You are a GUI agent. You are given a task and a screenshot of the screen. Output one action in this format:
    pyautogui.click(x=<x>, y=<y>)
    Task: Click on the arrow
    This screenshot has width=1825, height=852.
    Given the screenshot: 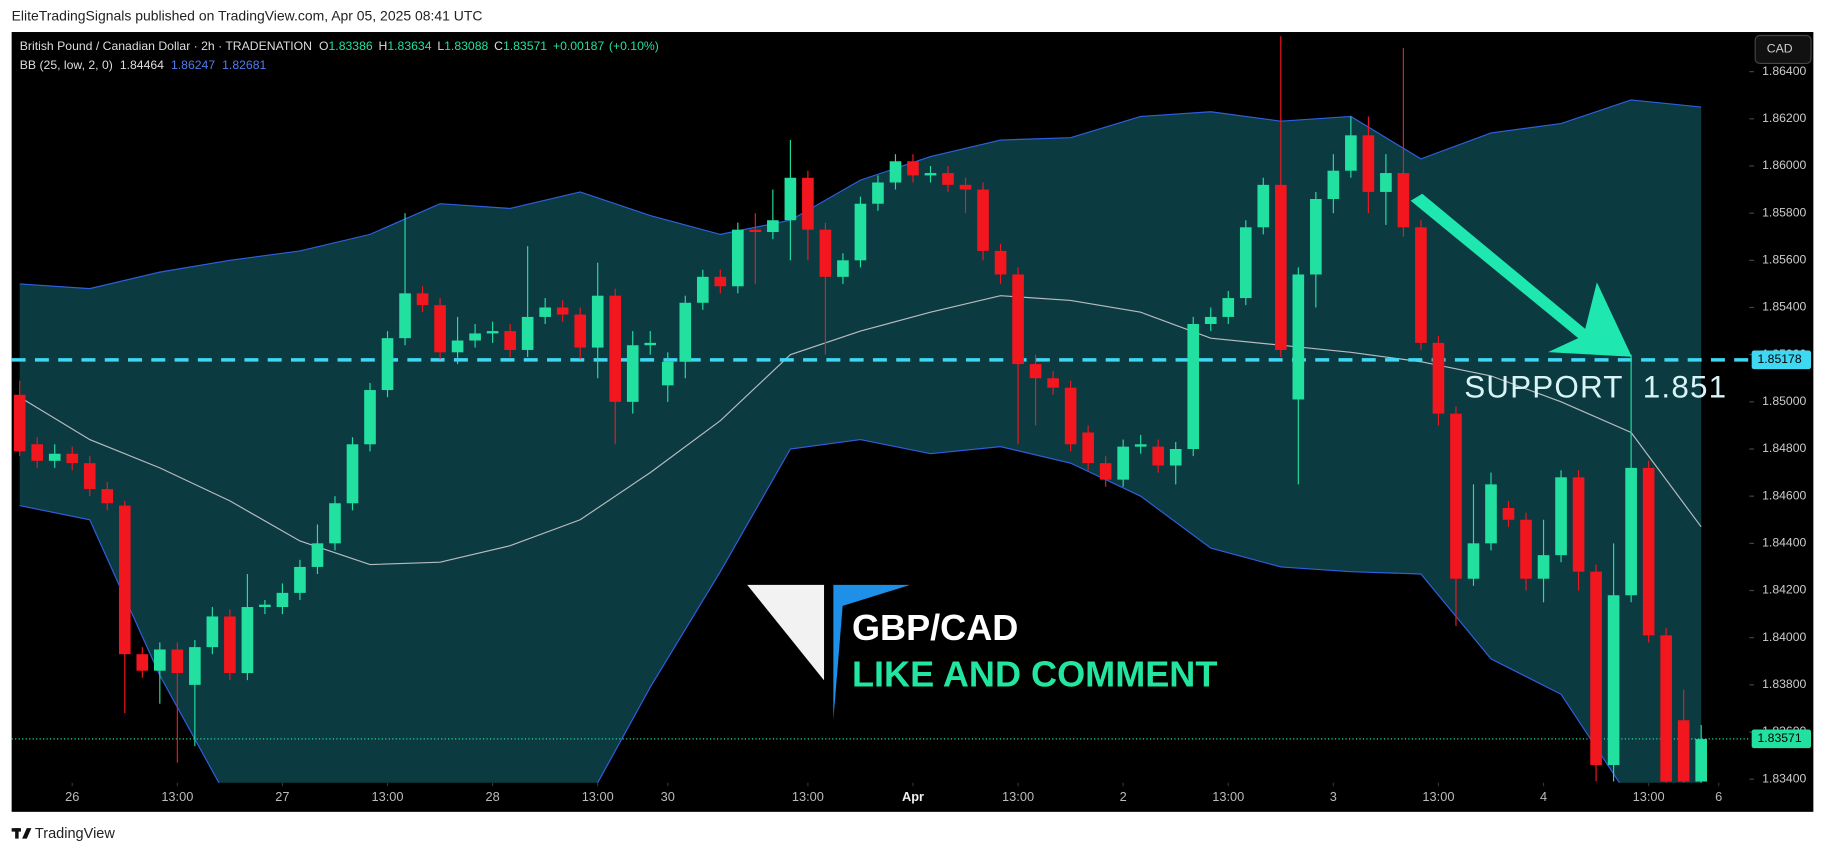 What is the action you would take?
    pyautogui.click(x=1521, y=275)
    